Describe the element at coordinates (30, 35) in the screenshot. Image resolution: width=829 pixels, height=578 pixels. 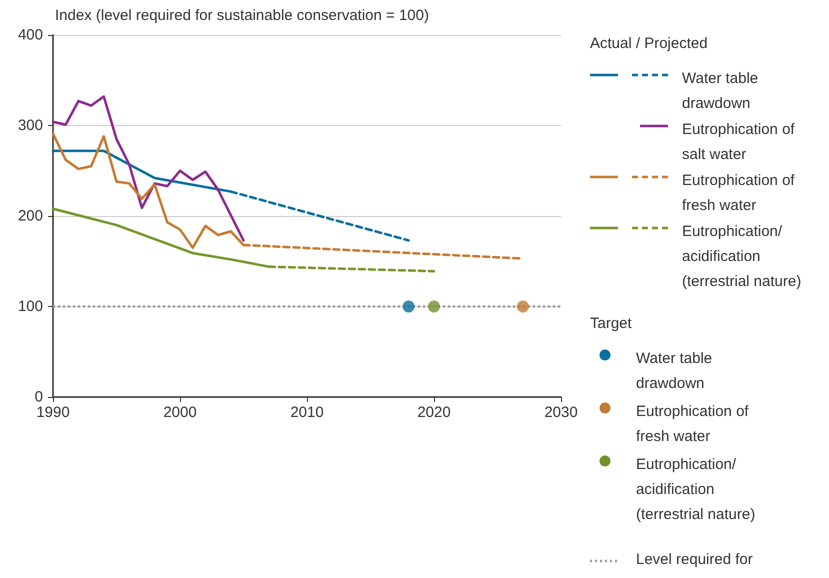
I see `y-tick-label: 400` at that location.